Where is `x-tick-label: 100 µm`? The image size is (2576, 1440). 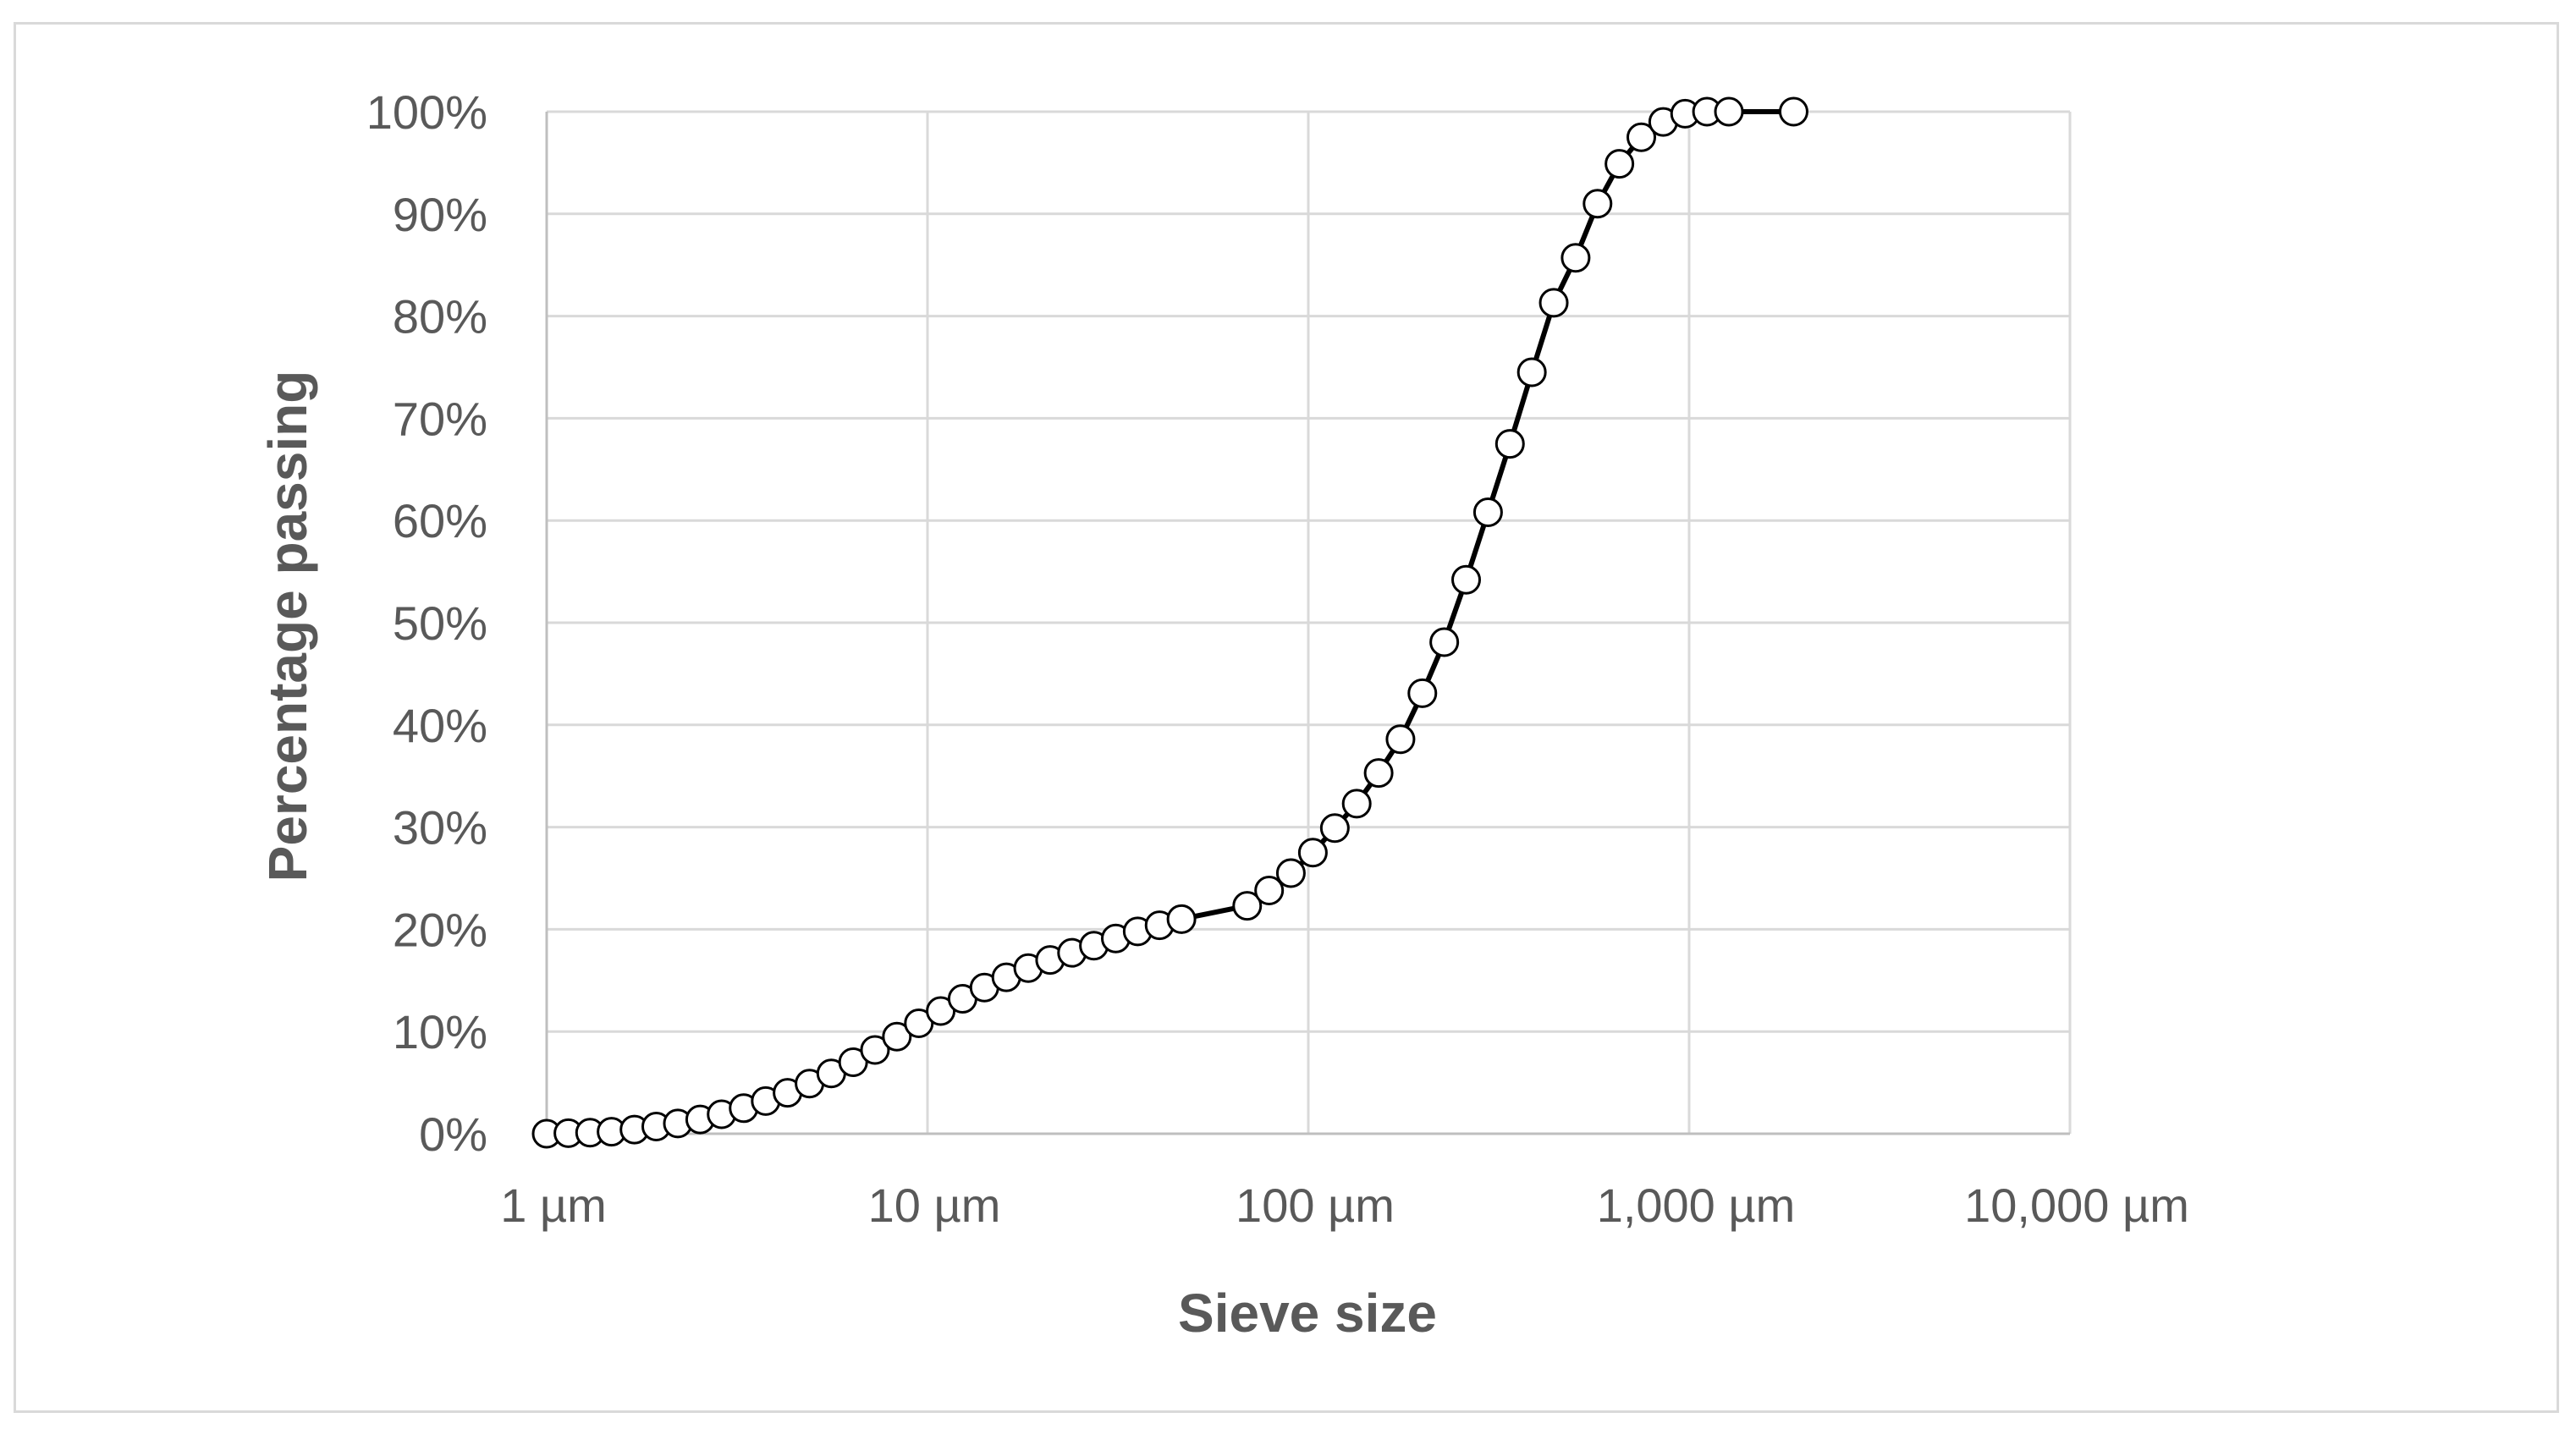
x-tick-label: 100 µm is located at coordinates (1315, 1205).